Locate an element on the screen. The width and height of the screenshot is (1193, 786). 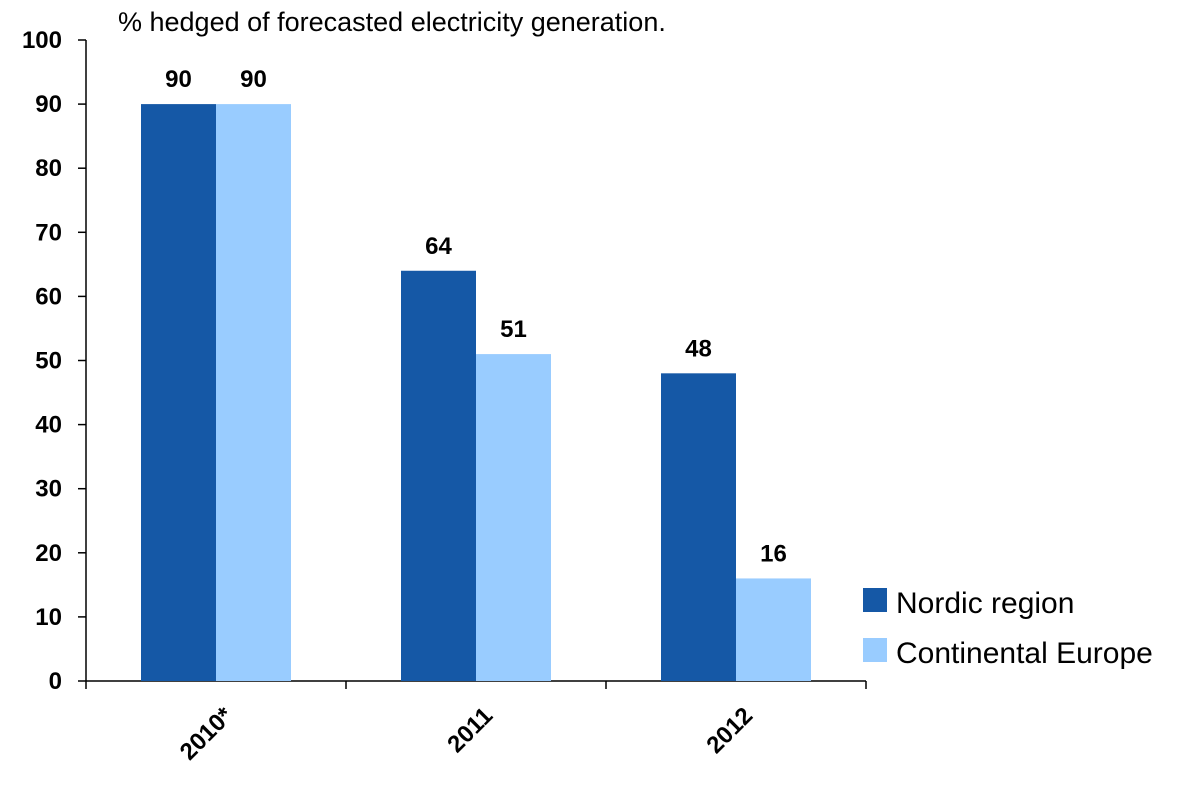
data-label: 48 is located at coordinates (698, 348).